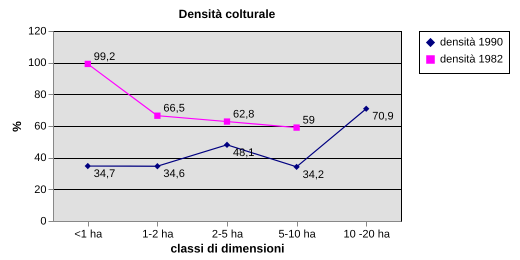 The width and height of the screenshot is (520, 260). I want to click on y-tick-label: 20, so click(40, 190).